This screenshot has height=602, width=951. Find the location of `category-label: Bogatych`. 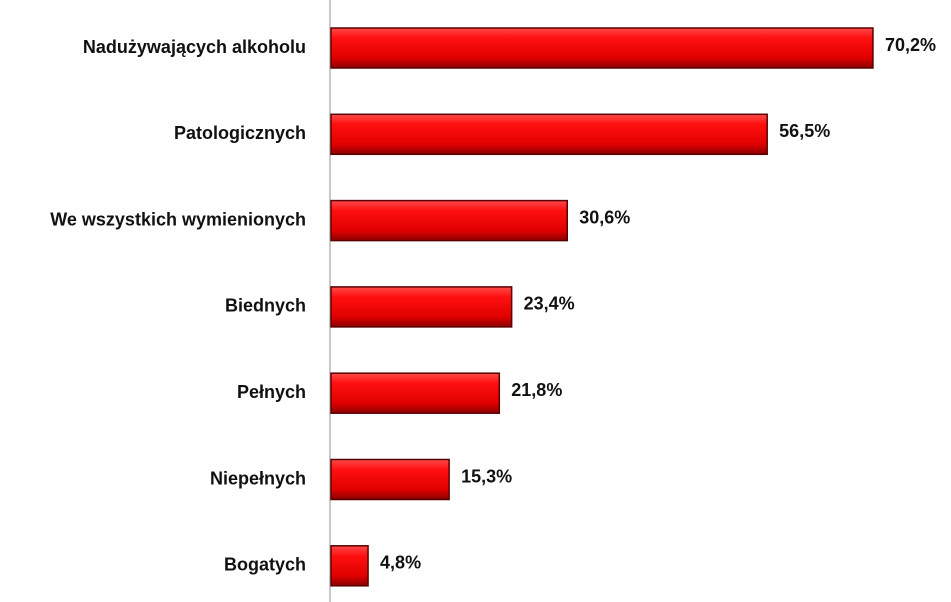

category-label: Bogatych is located at coordinates (265, 565).